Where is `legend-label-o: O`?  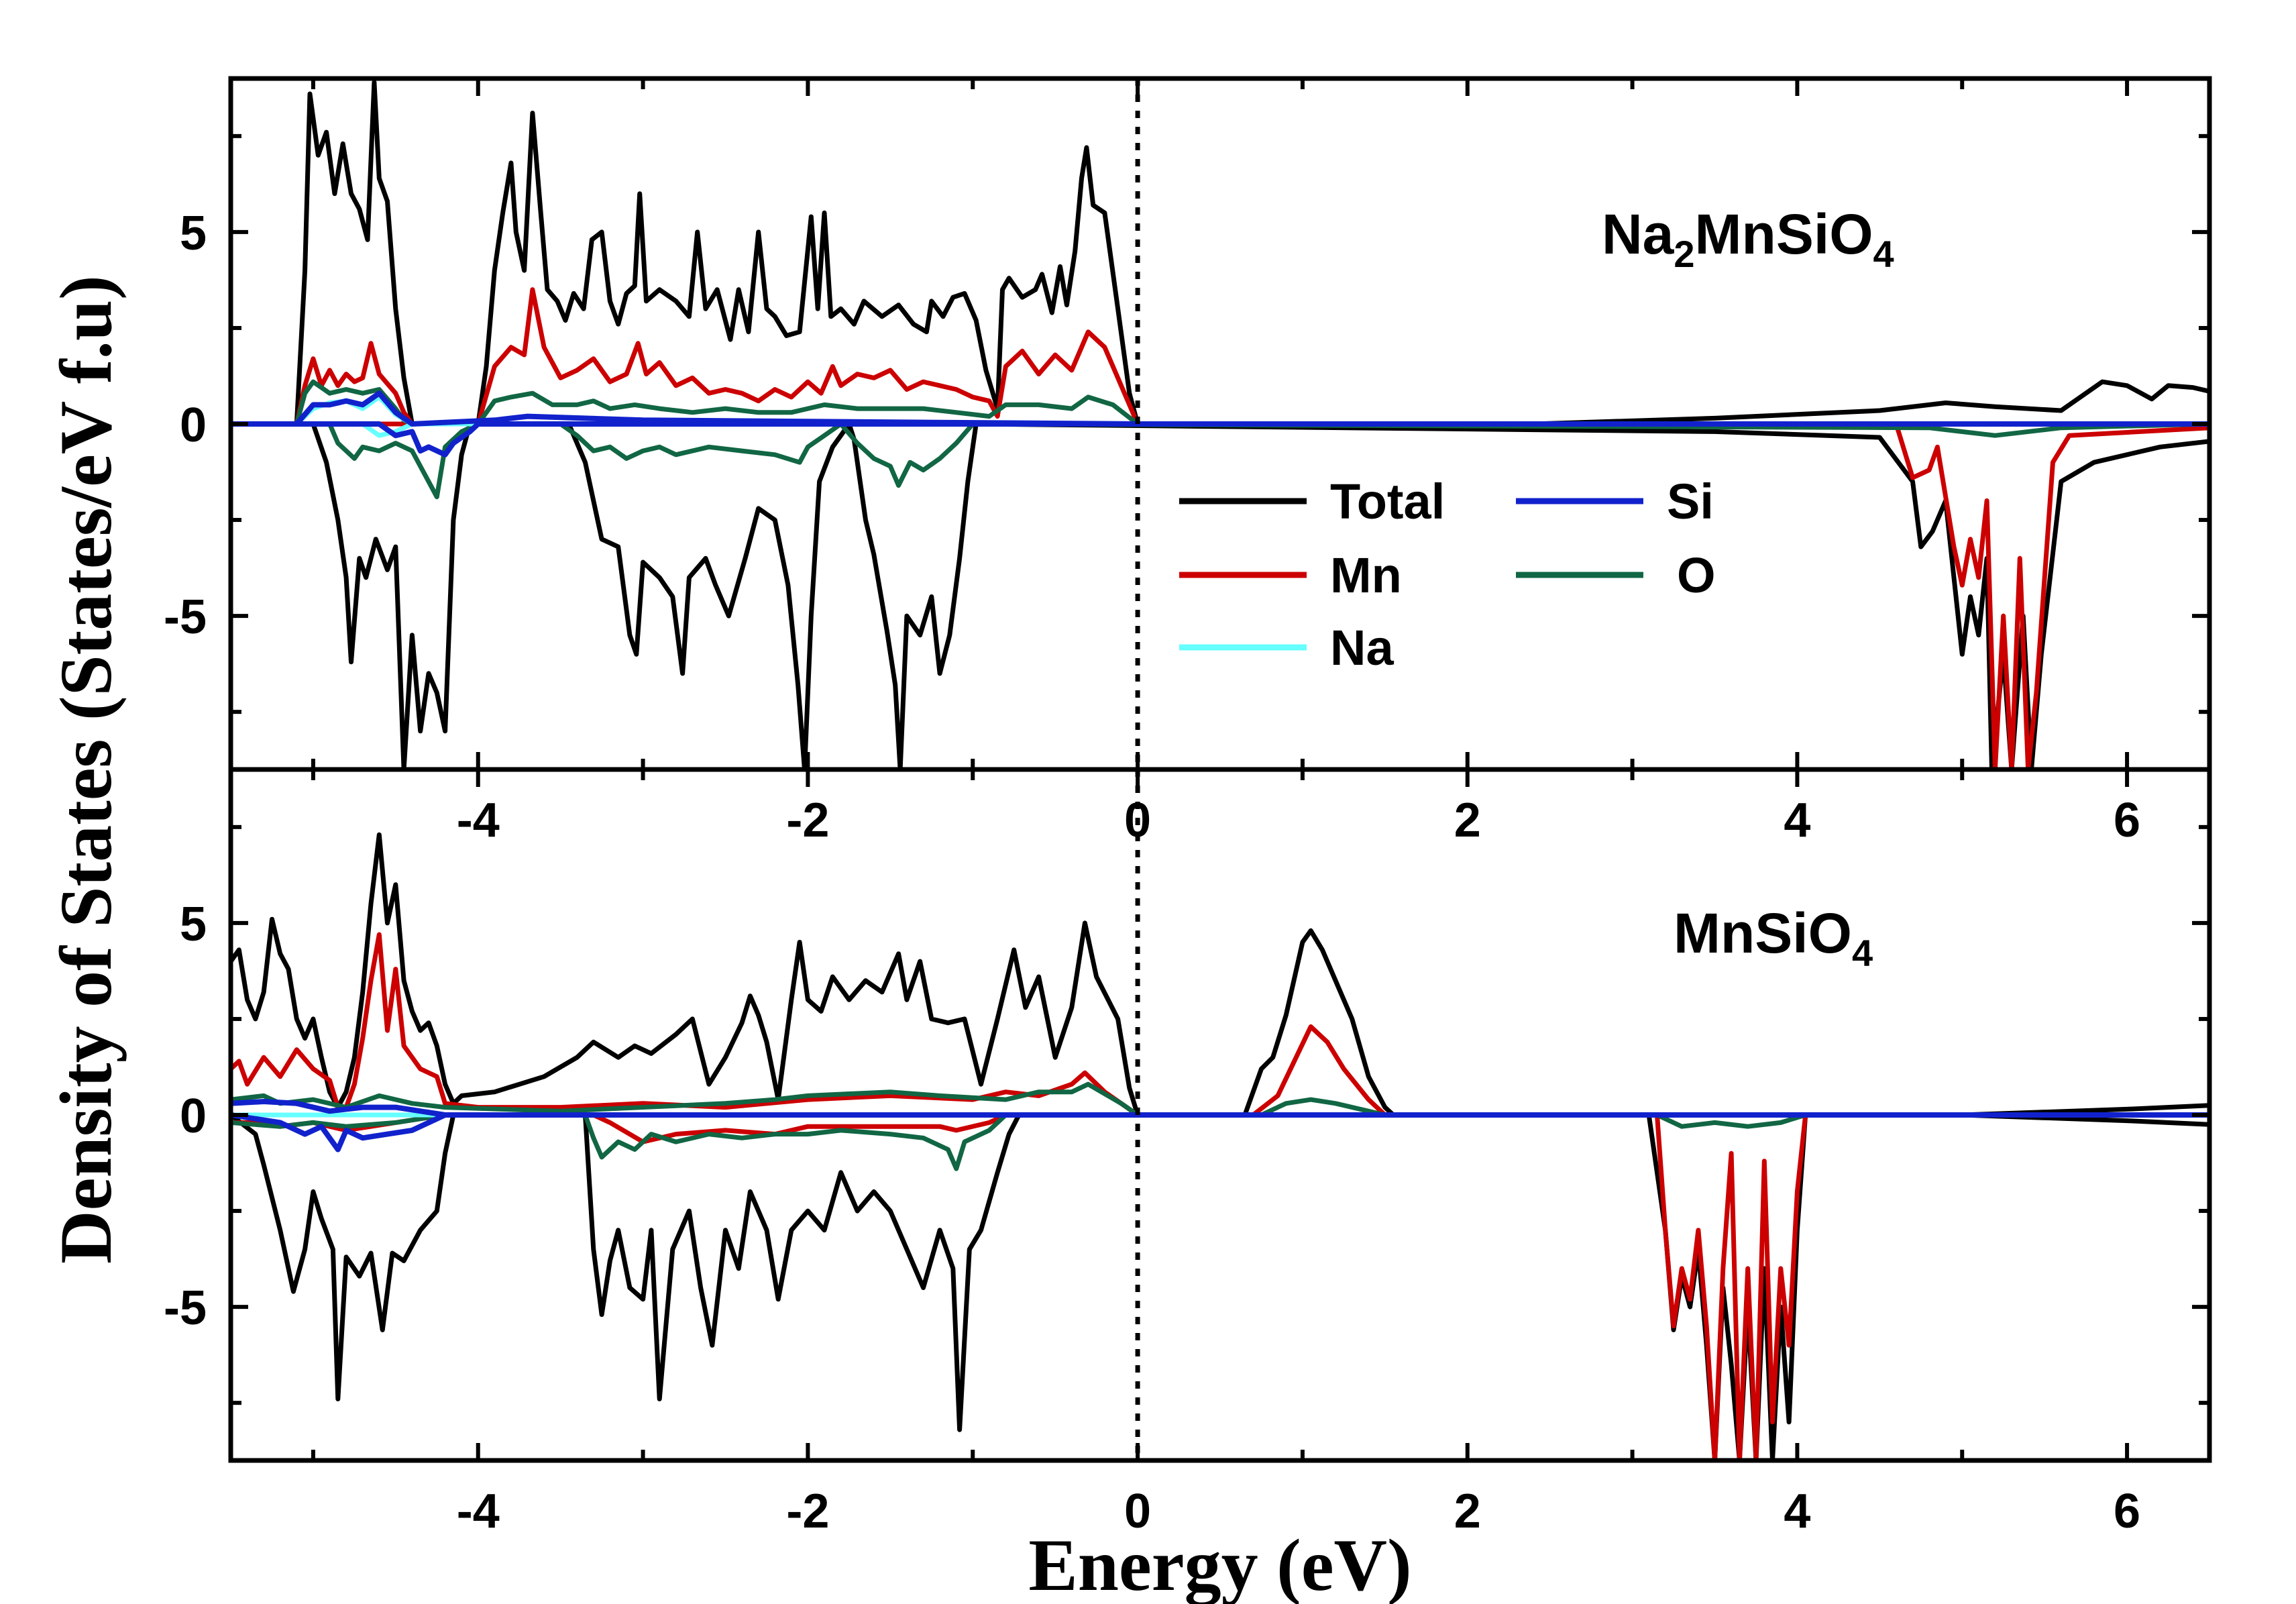 legend-label-o: O is located at coordinates (1697, 575).